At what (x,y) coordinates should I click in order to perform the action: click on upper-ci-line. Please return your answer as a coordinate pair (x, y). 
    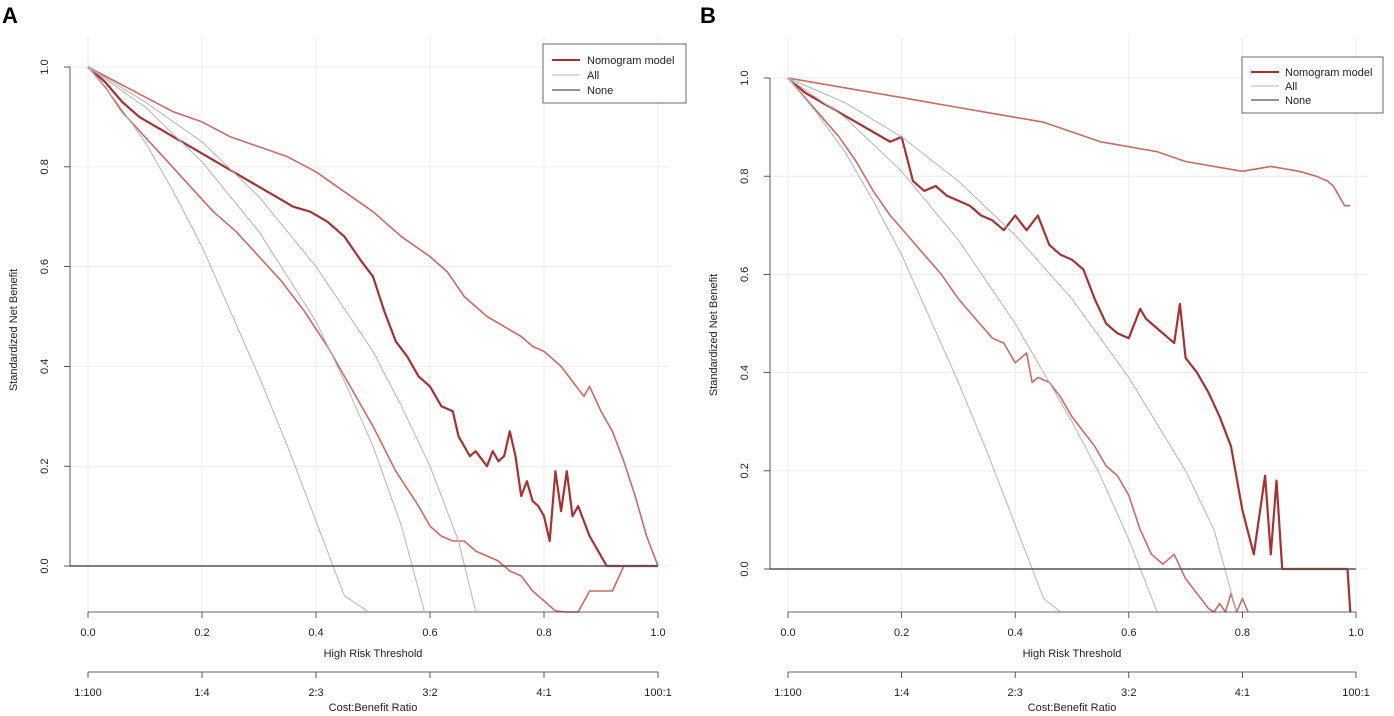
    Looking at the image, I should click on (1069, 142).